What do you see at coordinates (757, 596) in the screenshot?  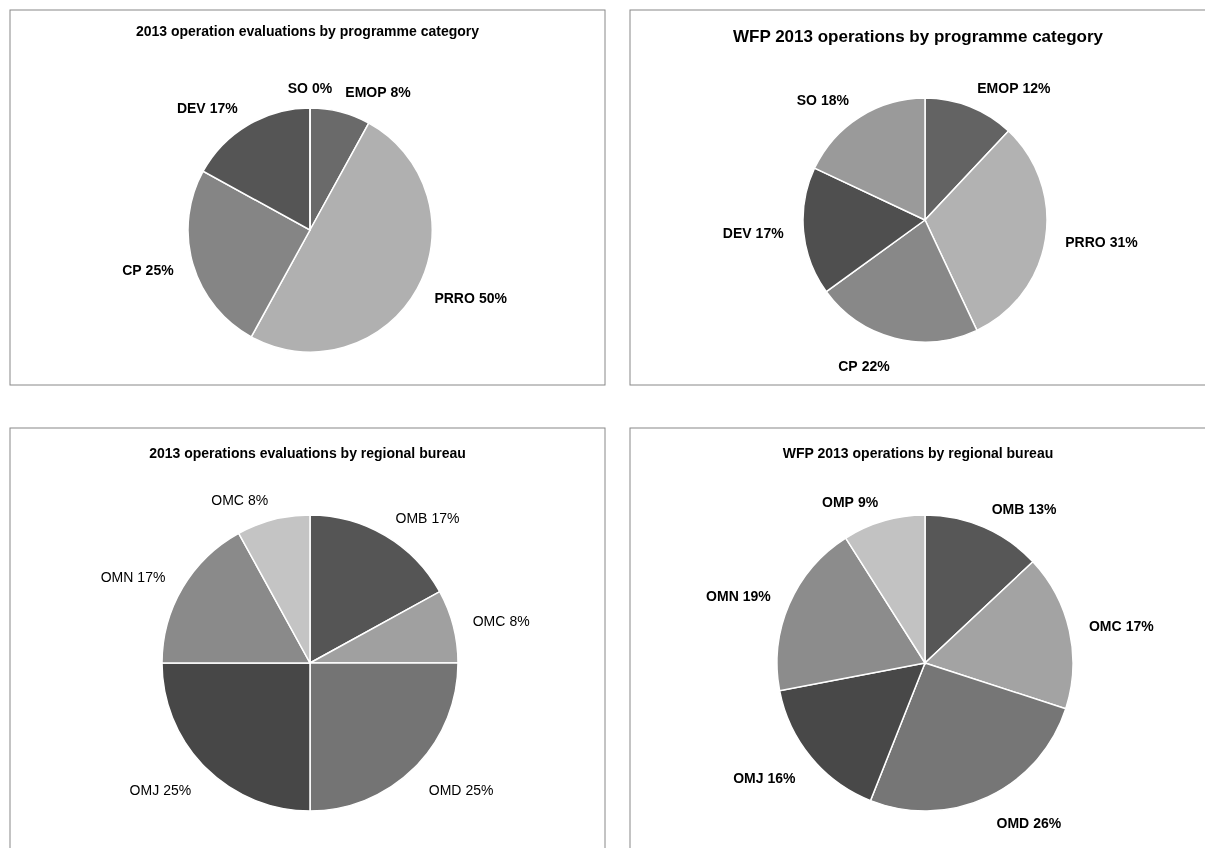 I see `data-label: 19%` at bounding box center [757, 596].